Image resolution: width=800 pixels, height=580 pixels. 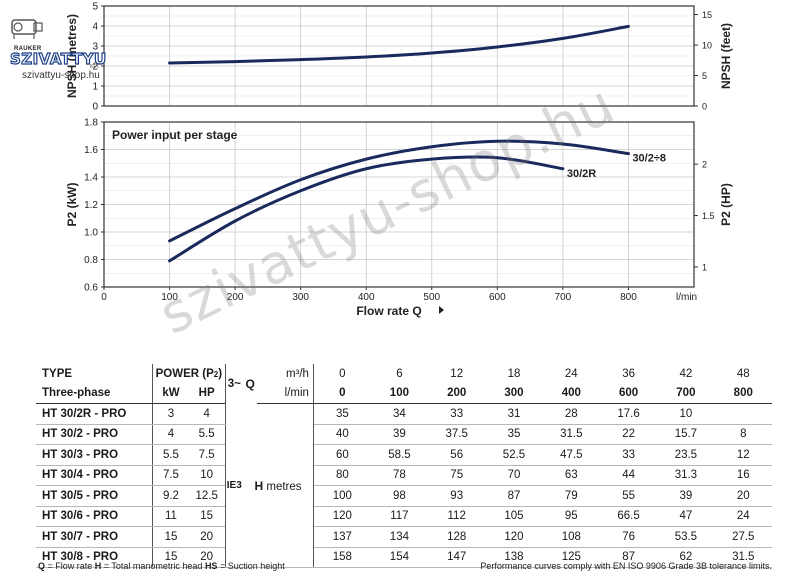 I want to click on y2-tick-label: 1, so click(x=704, y=267).